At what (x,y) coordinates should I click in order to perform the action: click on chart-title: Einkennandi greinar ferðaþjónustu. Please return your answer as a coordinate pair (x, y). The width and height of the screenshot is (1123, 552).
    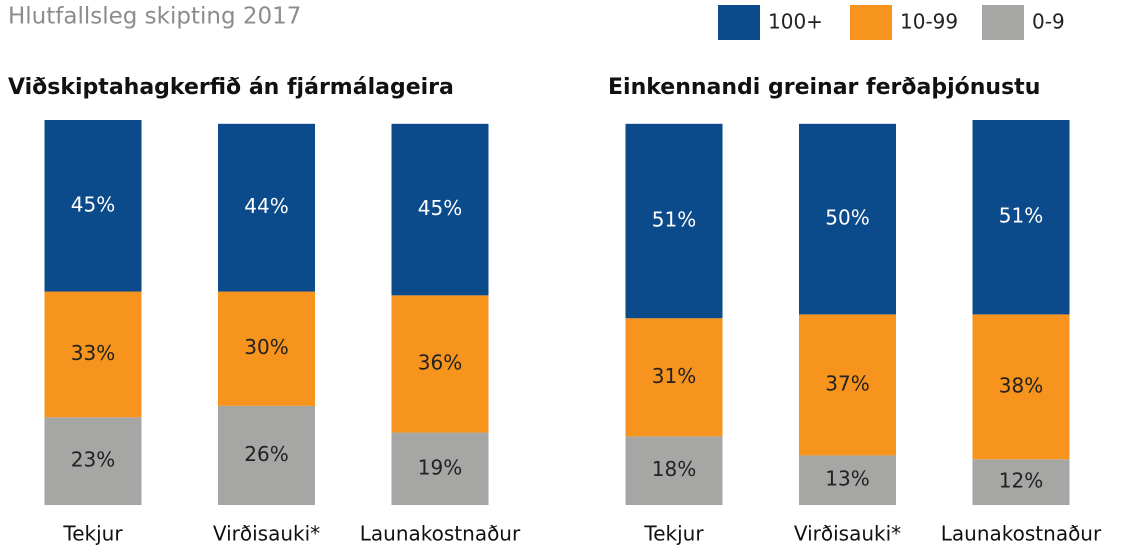
    Looking at the image, I should click on (824, 87).